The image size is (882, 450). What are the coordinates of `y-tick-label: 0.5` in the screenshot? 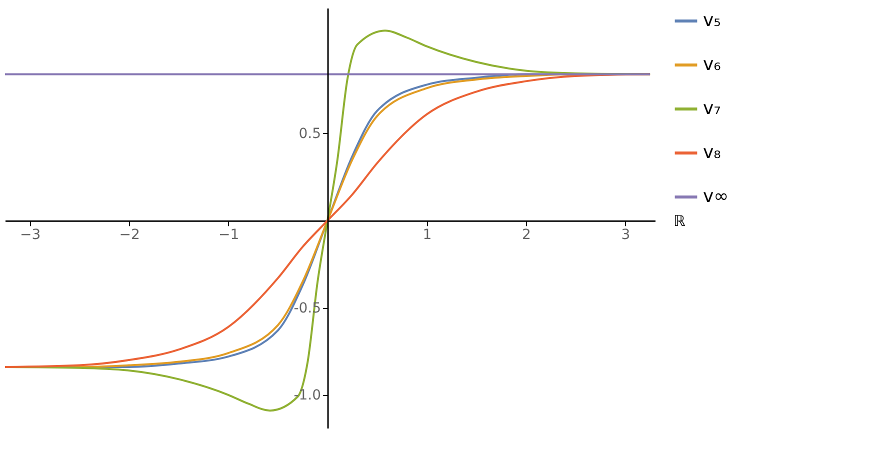 It's located at (310, 134).